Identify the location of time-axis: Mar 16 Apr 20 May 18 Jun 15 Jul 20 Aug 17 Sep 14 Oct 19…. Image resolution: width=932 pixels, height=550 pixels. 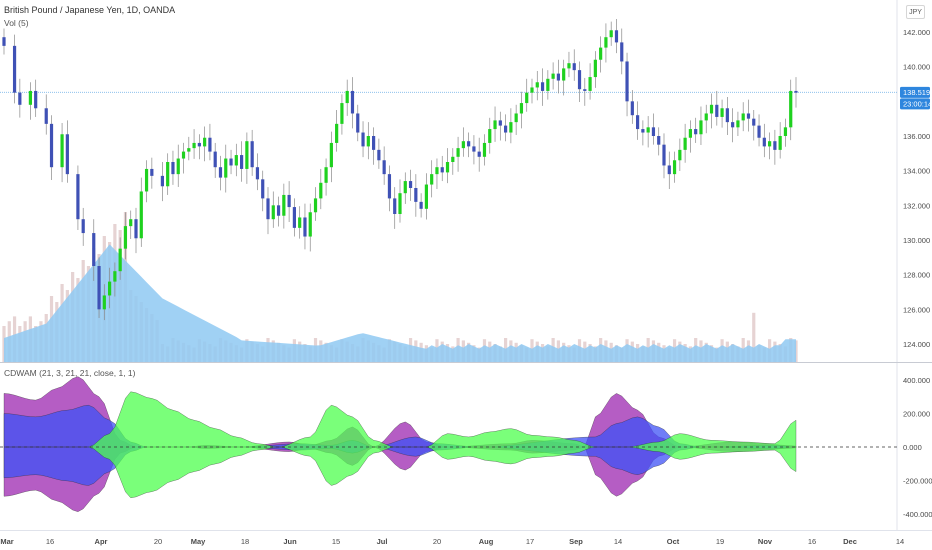
(452, 541).